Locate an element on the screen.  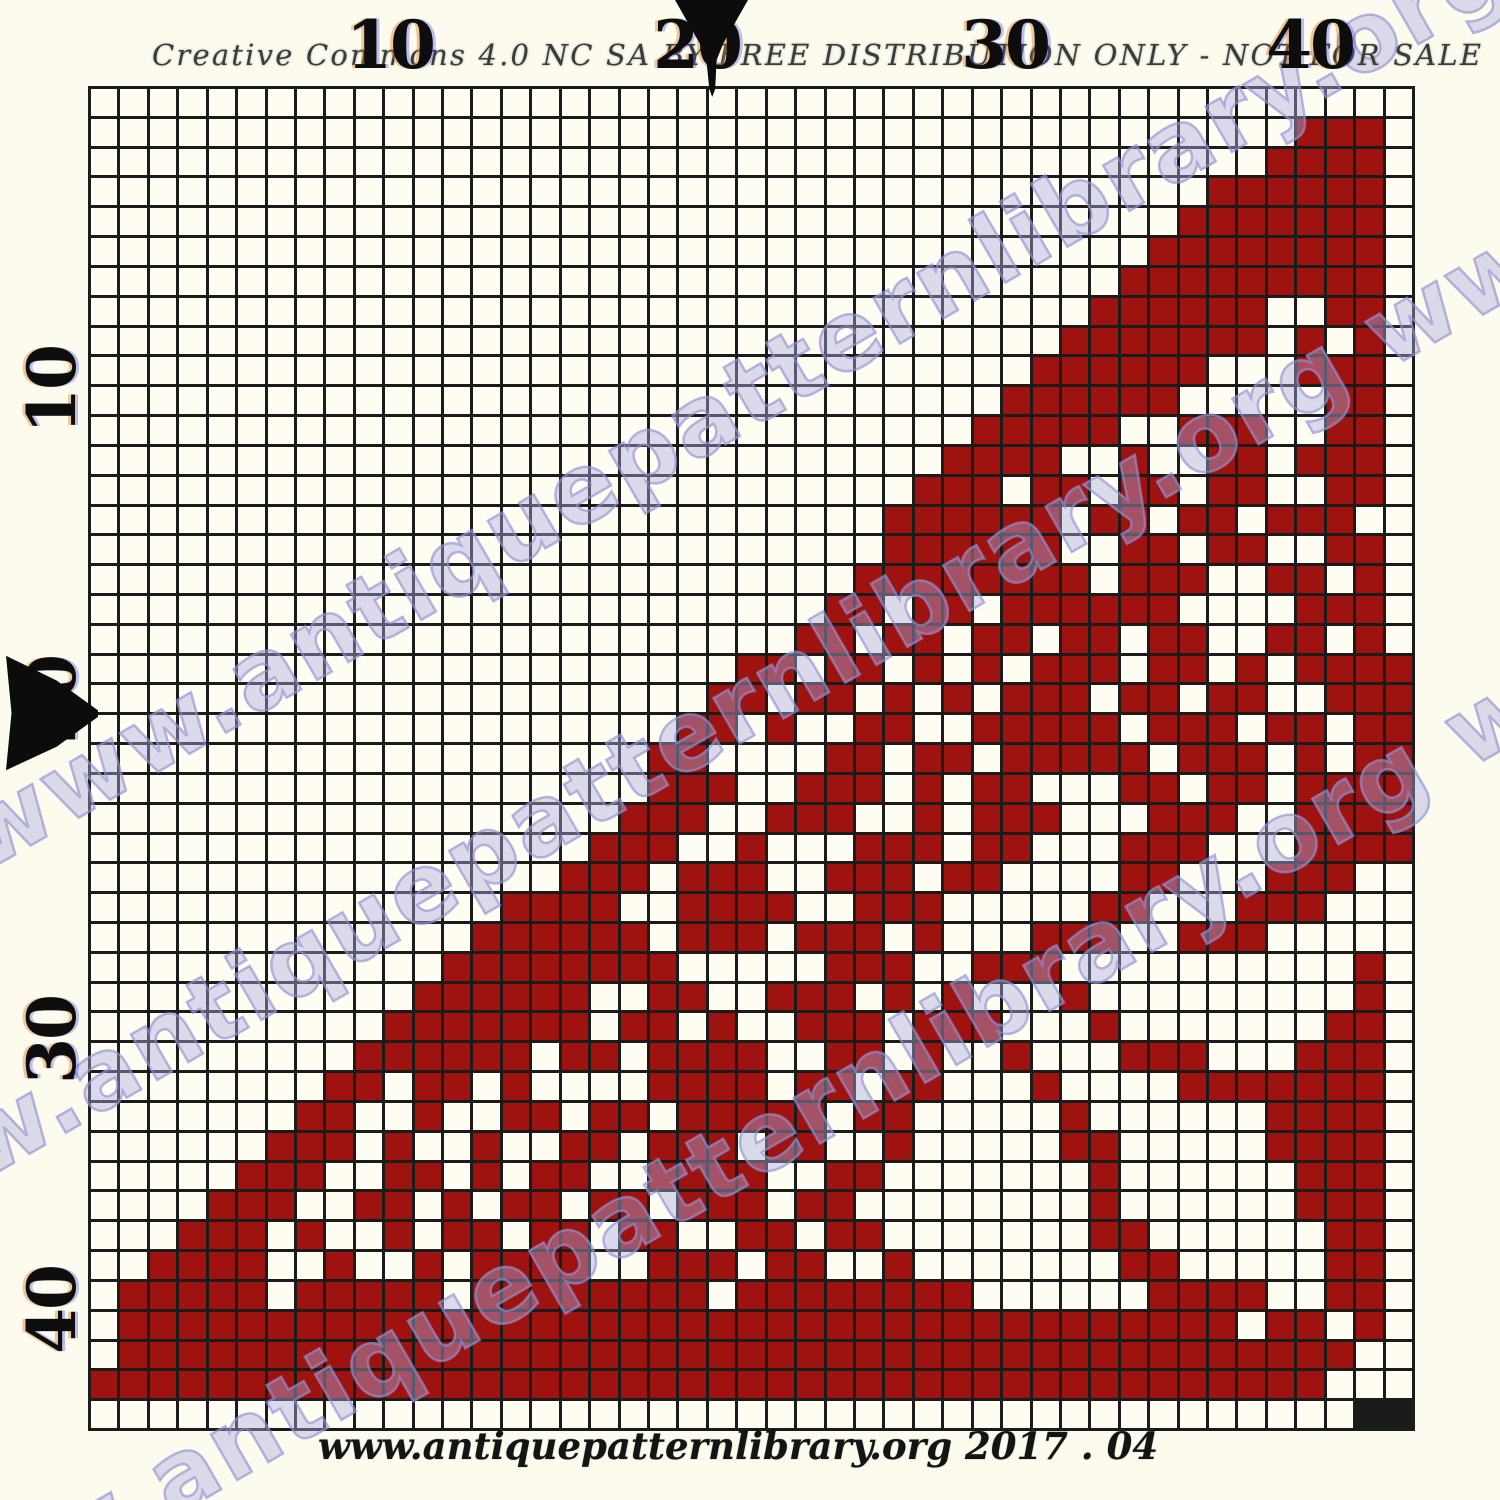
footer-credit: www.antiquepatternlibrary.org 2017 . 04 is located at coordinates (738, 1446).